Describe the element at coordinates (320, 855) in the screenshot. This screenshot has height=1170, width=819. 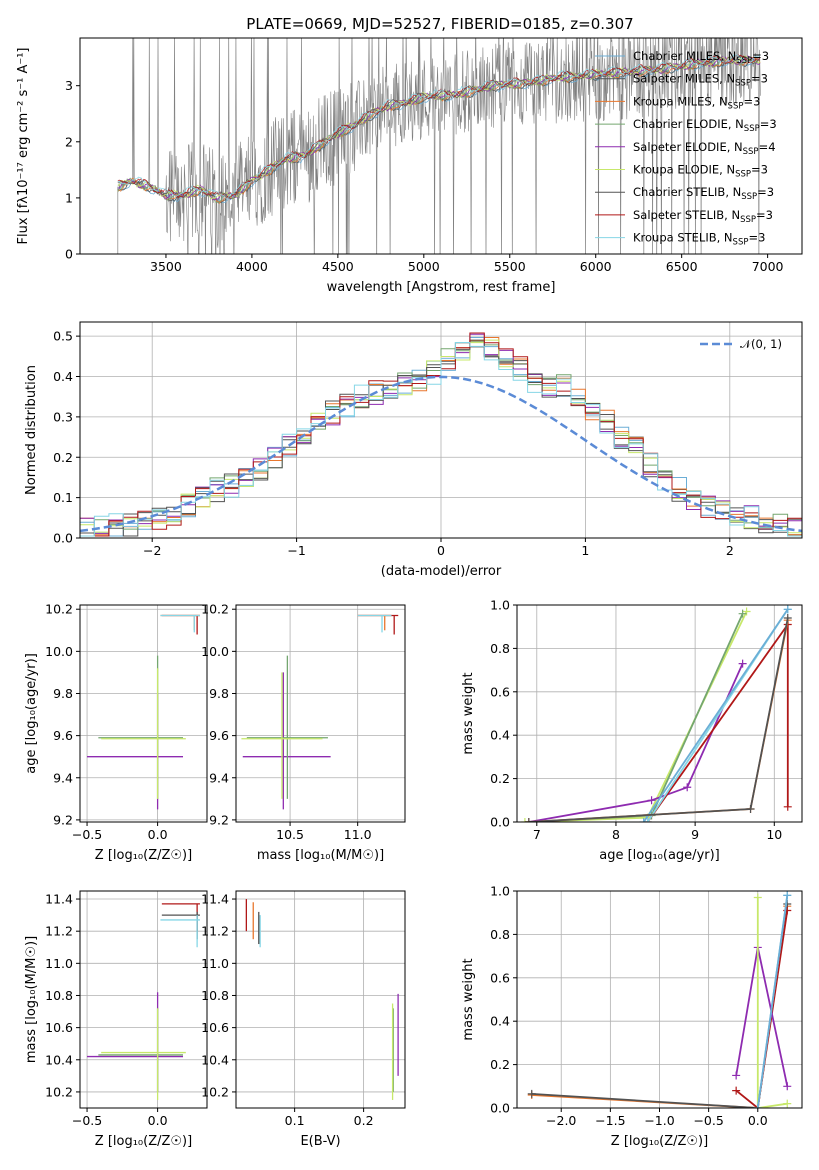
I see `x-axis-label: mass [log₁₀(M/M☉)]` at that location.